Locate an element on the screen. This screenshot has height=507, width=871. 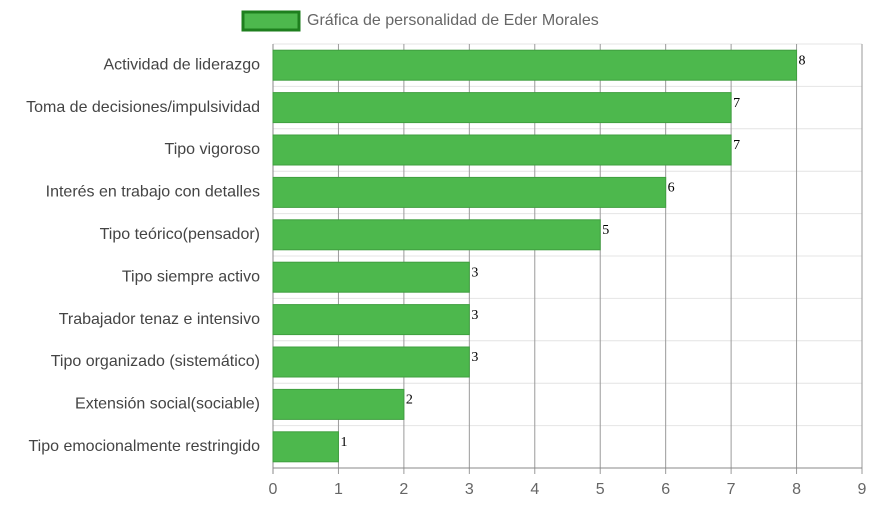
x-tick-label: 9 is located at coordinates (862, 489).